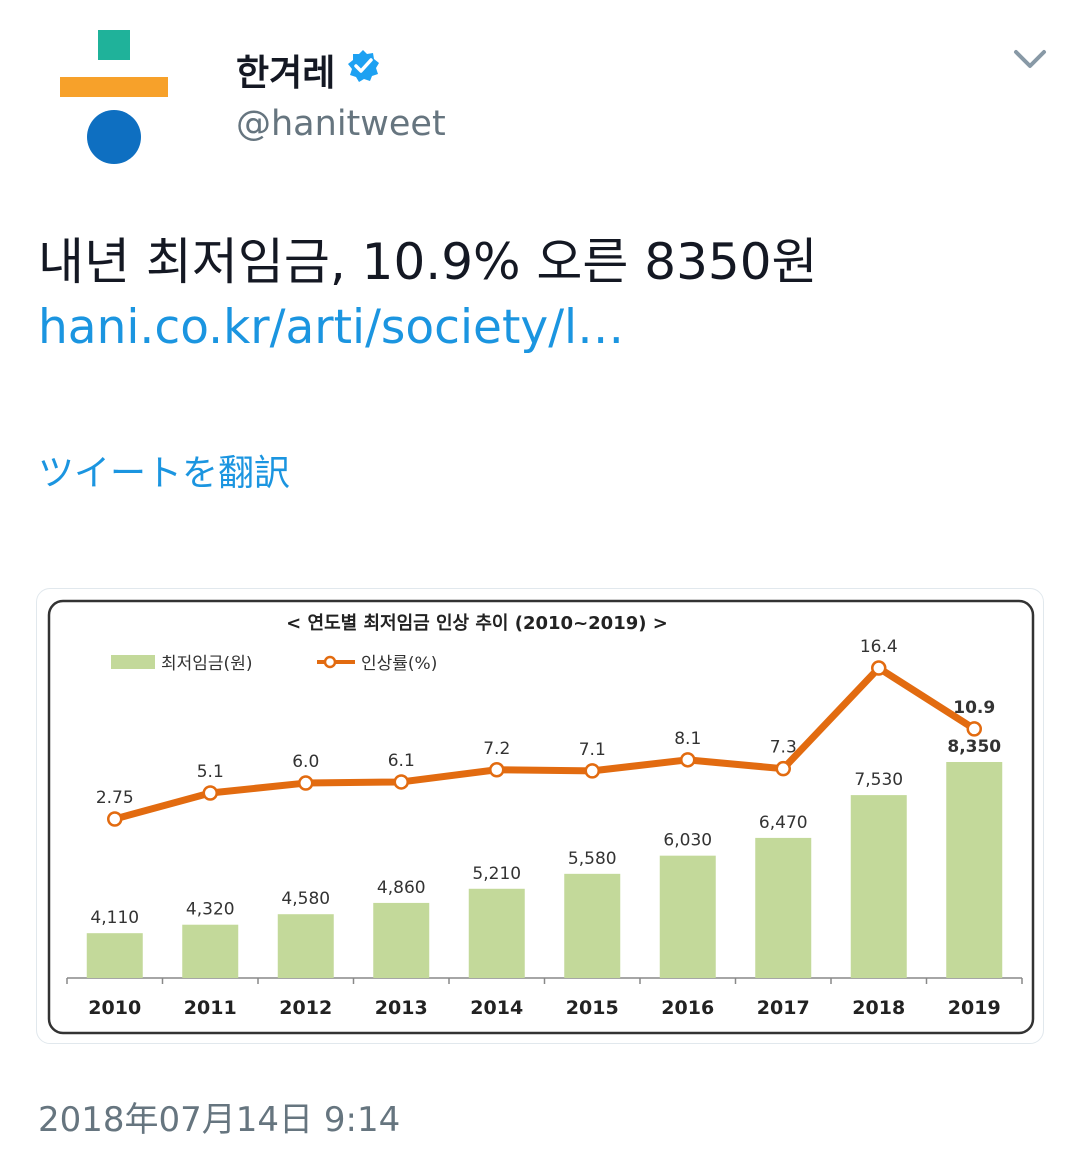 Image resolution: width=1080 pixels, height=1167 pixels. Describe the element at coordinates (210, 772) in the screenshot. I see `rate-label-2011: 5.1` at that location.